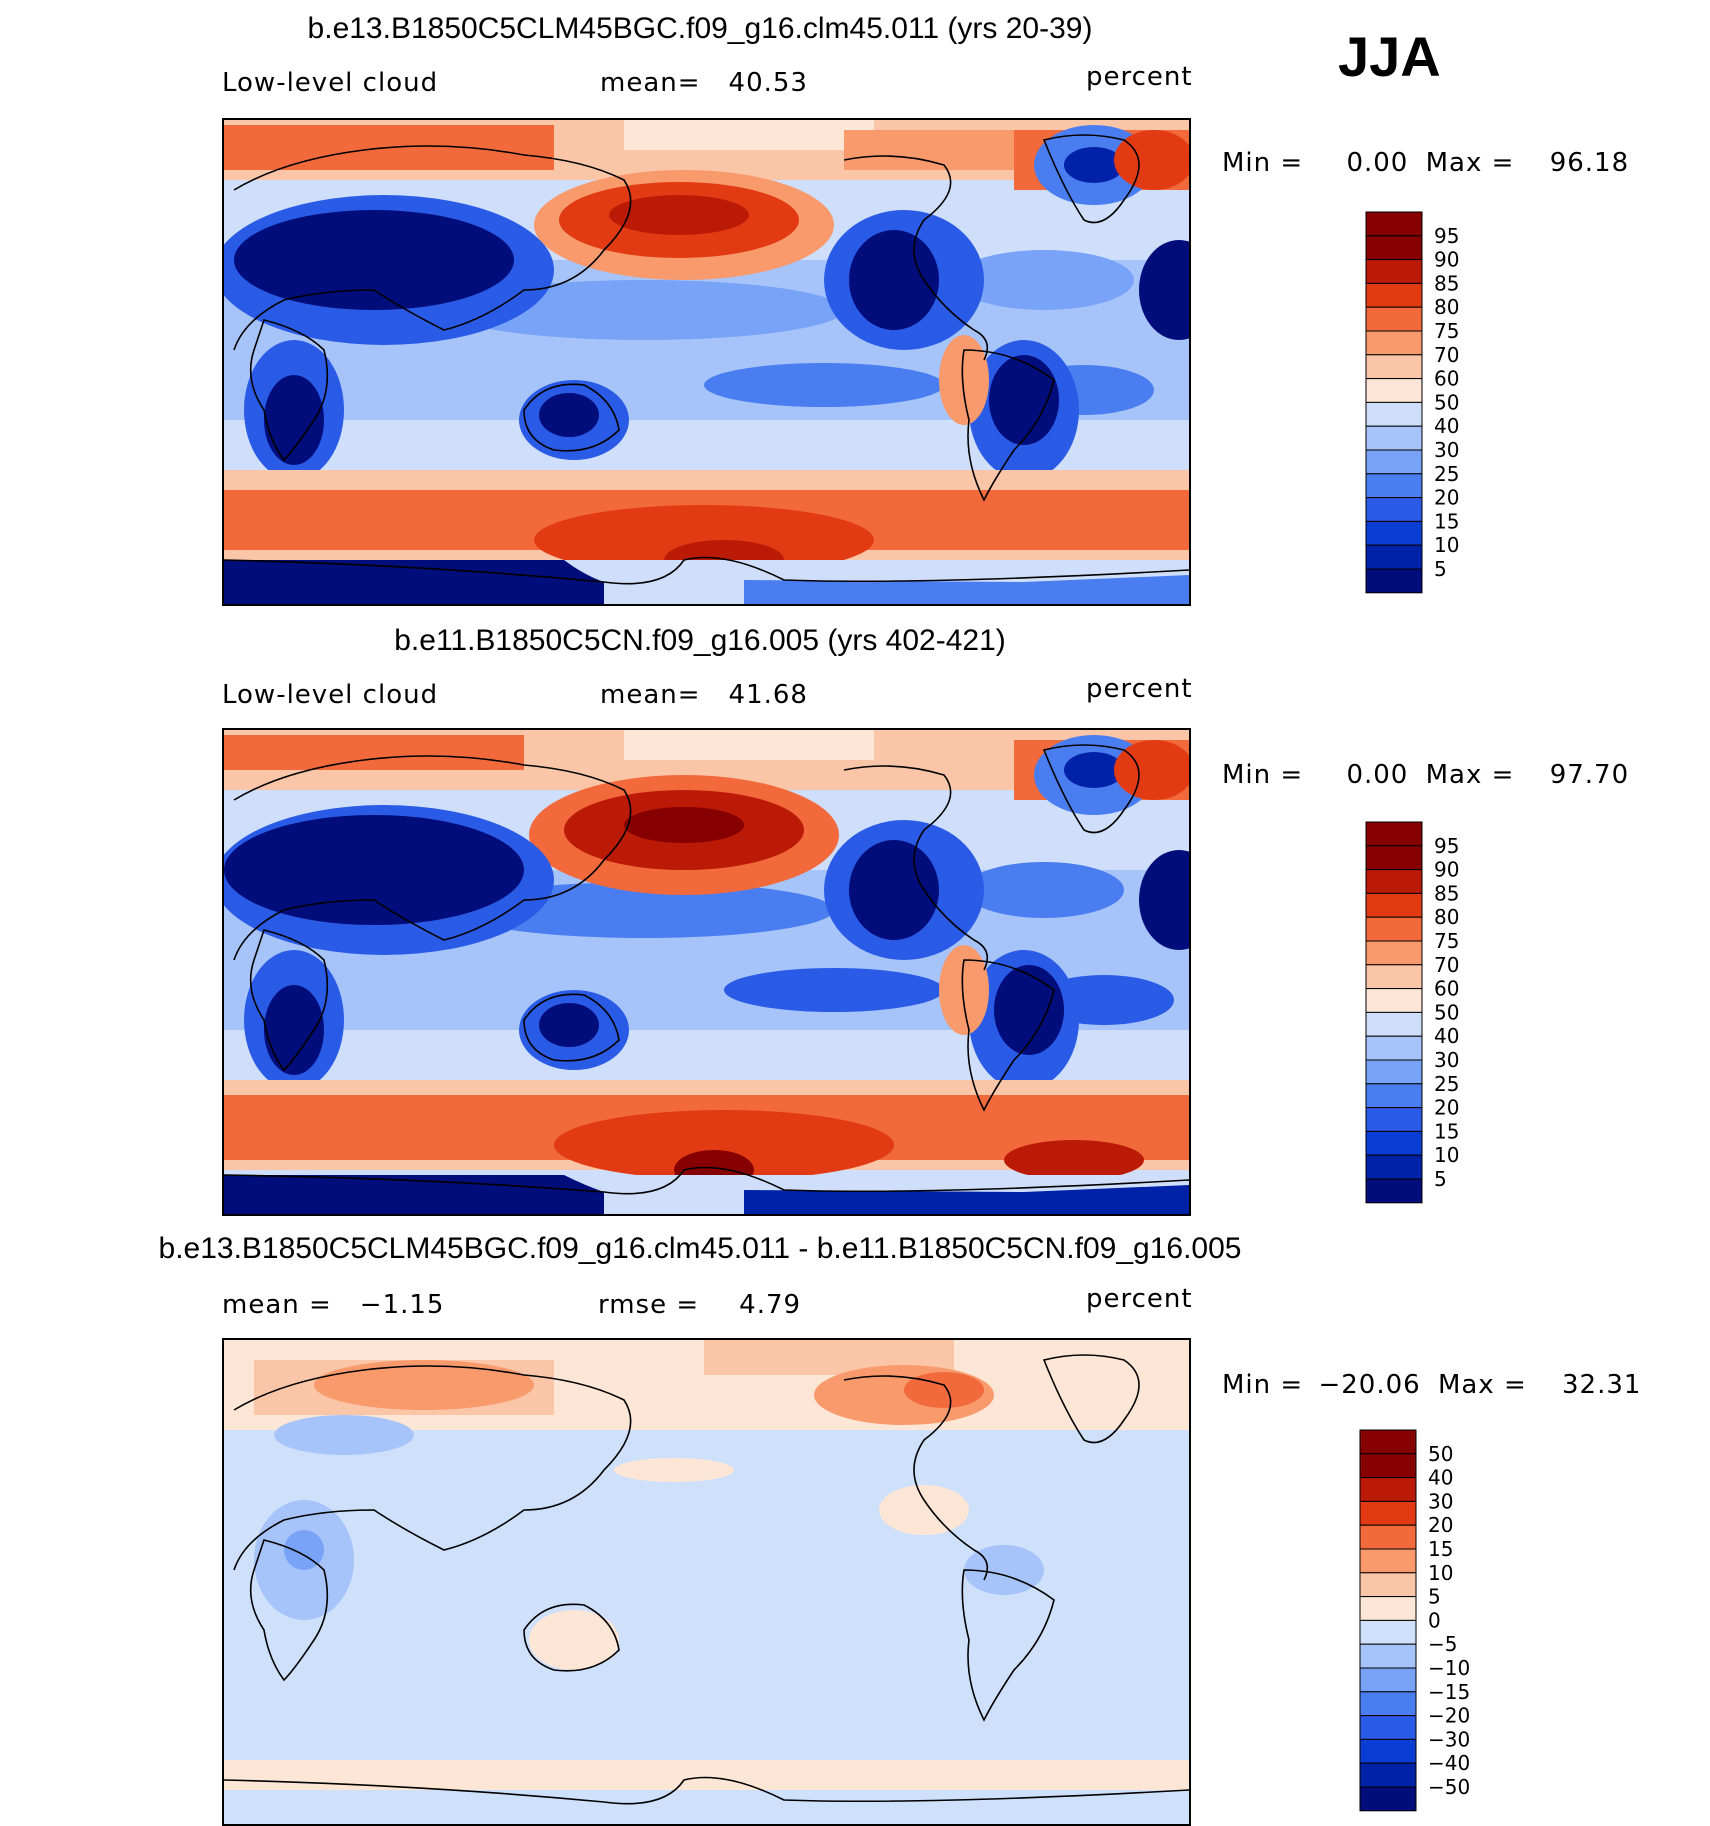 The width and height of the screenshot is (1710, 1826). What do you see at coordinates (1449, 1716) in the screenshot?
I see `colorbar-tick-label: −20` at bounding box center [1449, 1716].